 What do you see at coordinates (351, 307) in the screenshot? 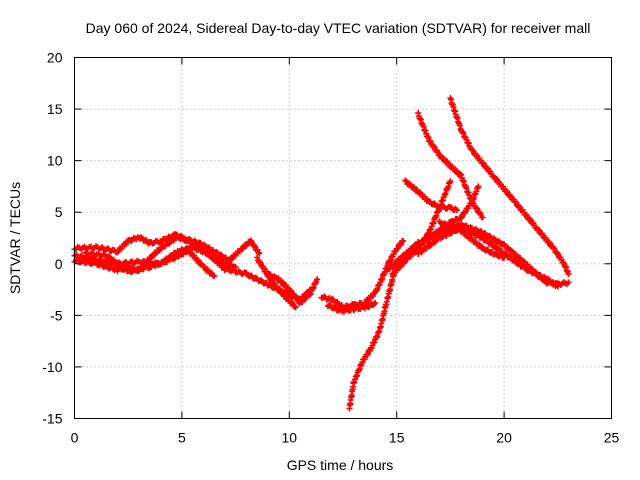
I see `series-track-h` at bounding box center [351, 307].